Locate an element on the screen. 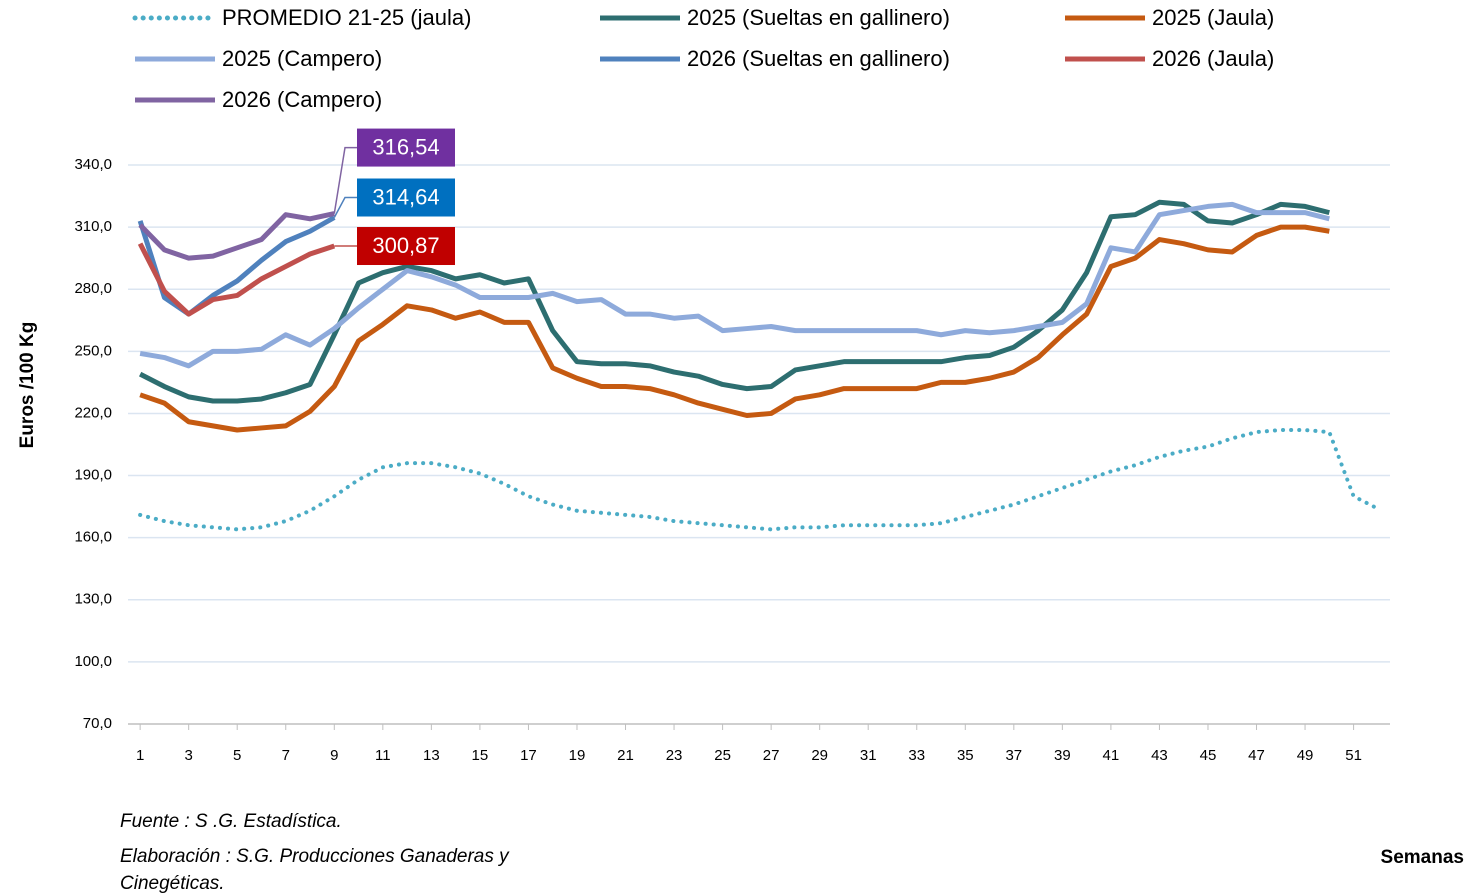  data-label: 316,54 is located at coordinates (405, 146).